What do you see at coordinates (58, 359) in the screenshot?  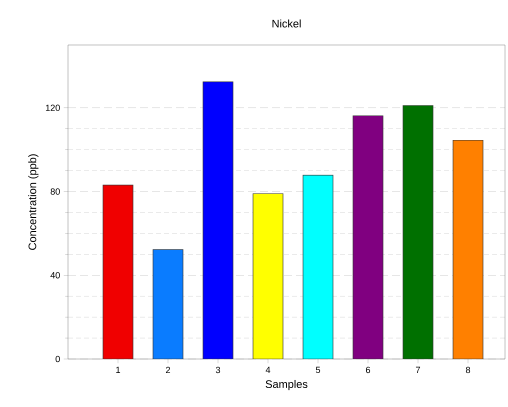 I see `y-tick-label: 0` at bounding box center [58, 359].